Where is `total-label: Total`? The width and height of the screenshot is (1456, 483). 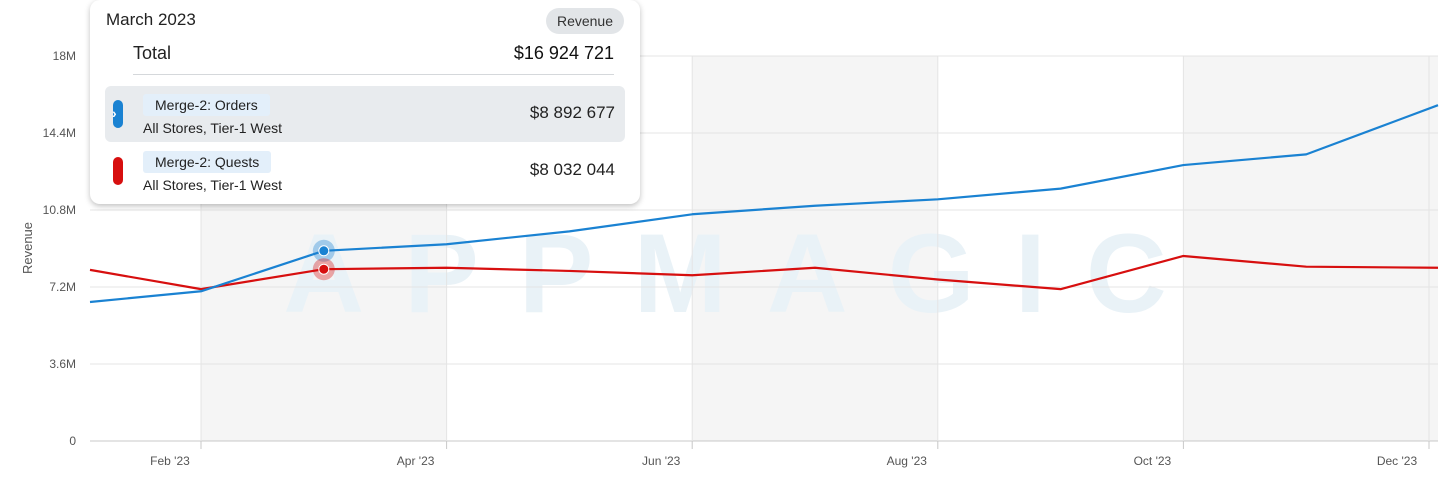
total-label: Total is located at coordinates (152, 53).